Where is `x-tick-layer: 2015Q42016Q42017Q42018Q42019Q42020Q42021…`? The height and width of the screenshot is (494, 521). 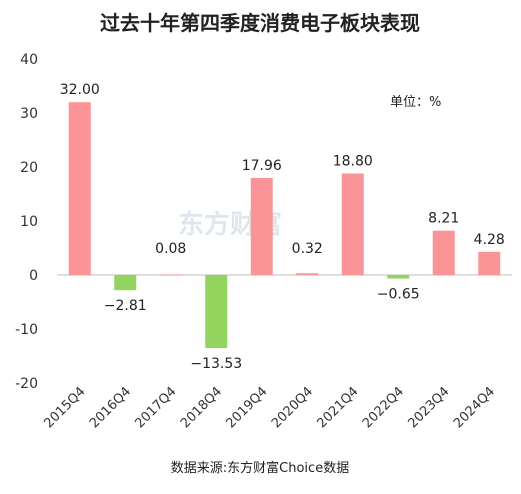 x-tick-layer: 2015Q42016Q42017Q42018Q42019Q42020Q42021… is located at coordinates (269, 407).